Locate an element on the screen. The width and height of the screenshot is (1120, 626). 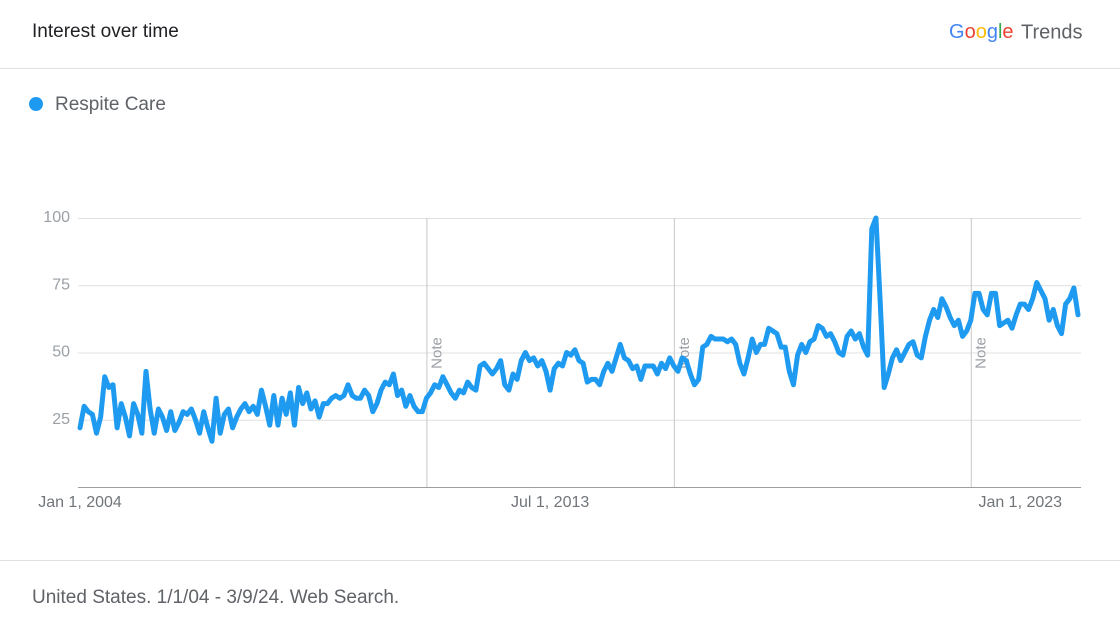
legend-label: Respite Care is located at coordinates (110, 104).